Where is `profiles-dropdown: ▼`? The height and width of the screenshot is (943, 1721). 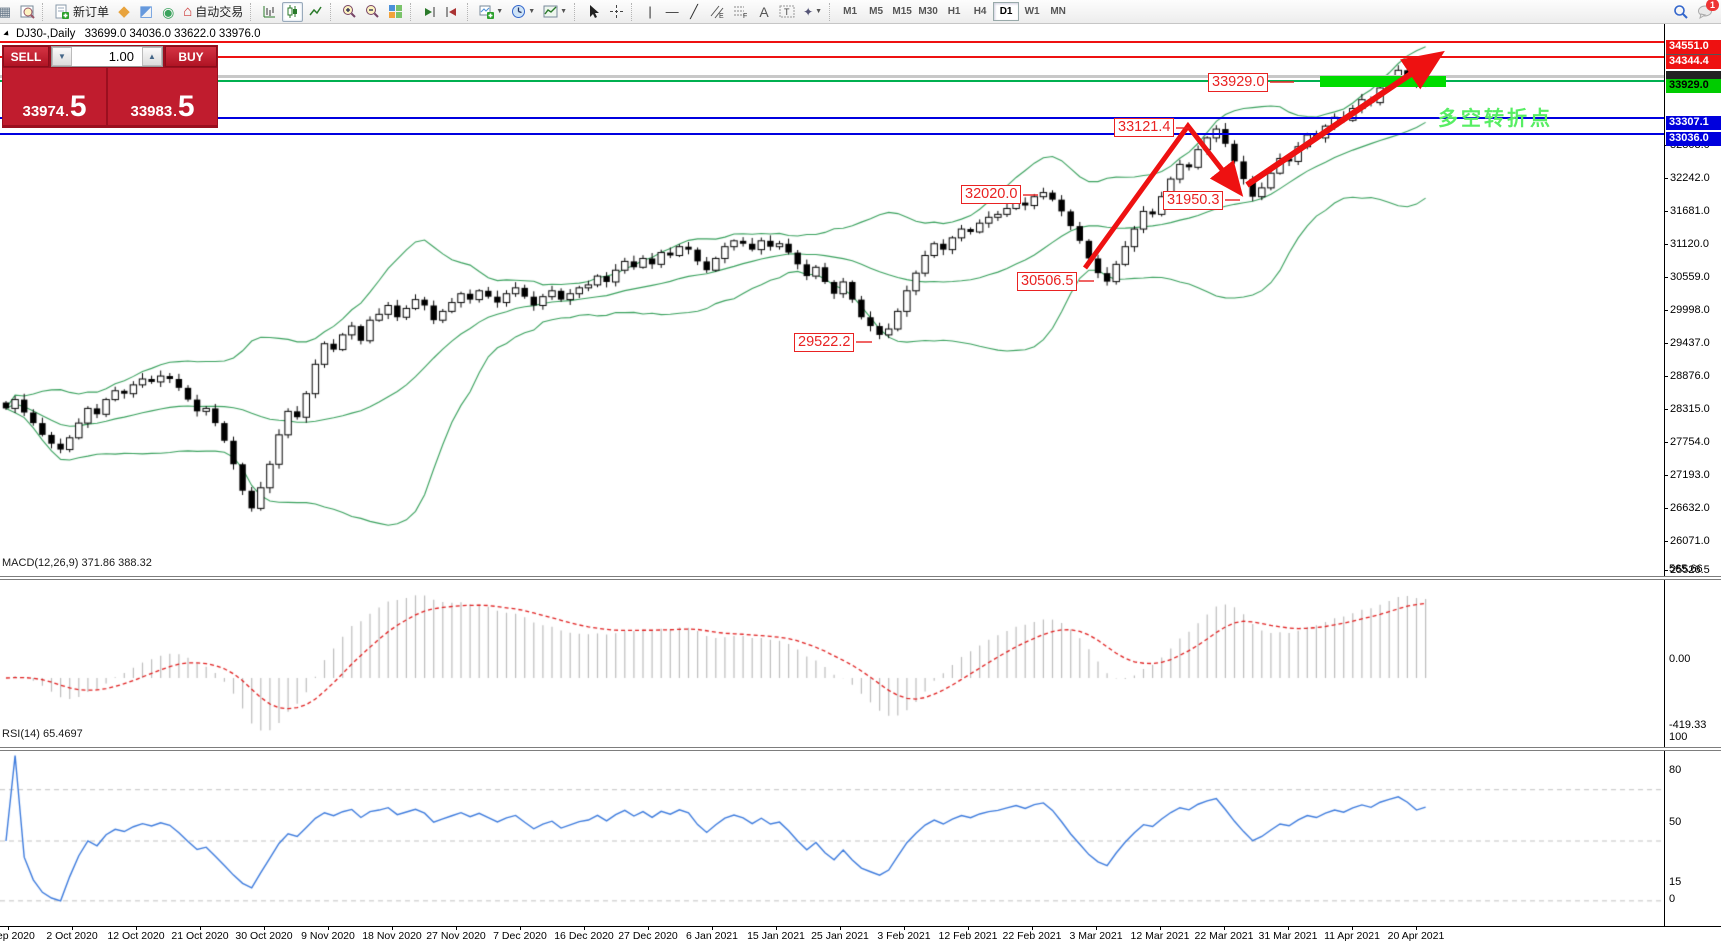 profiles-dropdown: ▼ is located at coordinates (523, 12).